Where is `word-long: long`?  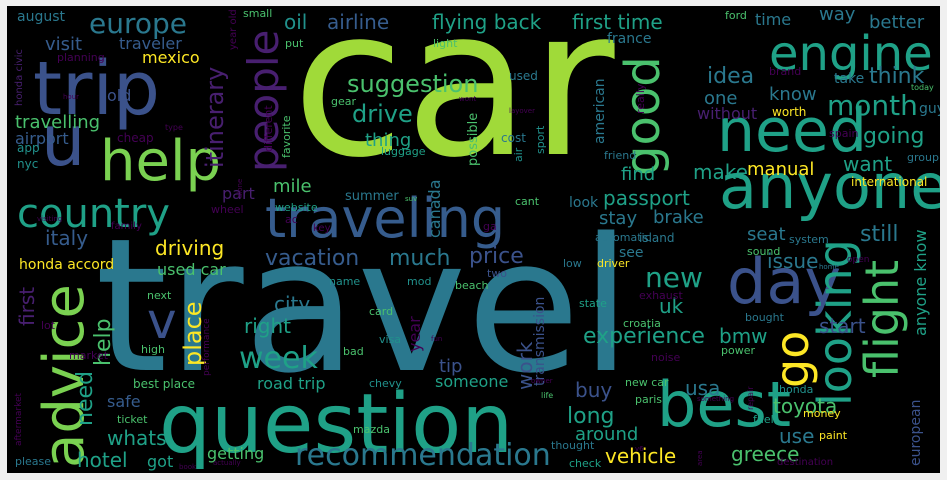
word-long: long is located at coordinates (591, 416).